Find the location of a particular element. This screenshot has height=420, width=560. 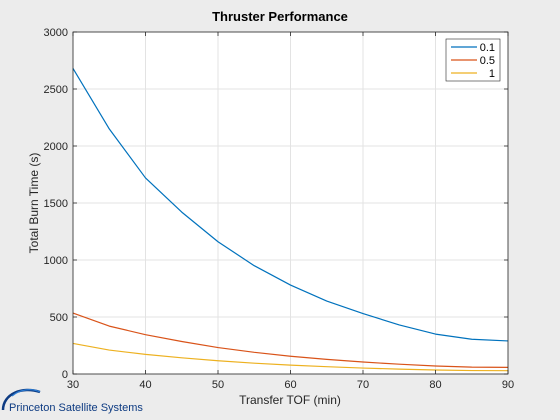

brand-text: Princeton Satellite Systems is located at coordinates (76, 408).